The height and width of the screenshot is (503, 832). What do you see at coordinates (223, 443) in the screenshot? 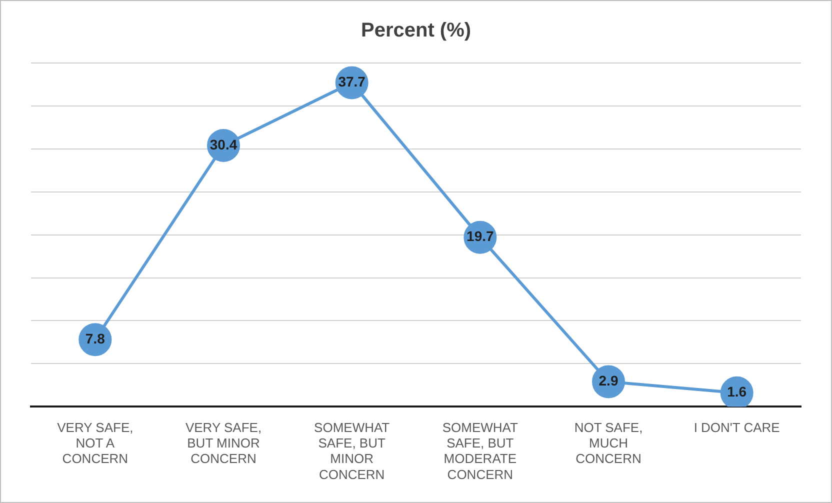
I see `x-tick-label: VERY SAFE, BUT MINOR CONCERN` at bounding box center [223, 443].